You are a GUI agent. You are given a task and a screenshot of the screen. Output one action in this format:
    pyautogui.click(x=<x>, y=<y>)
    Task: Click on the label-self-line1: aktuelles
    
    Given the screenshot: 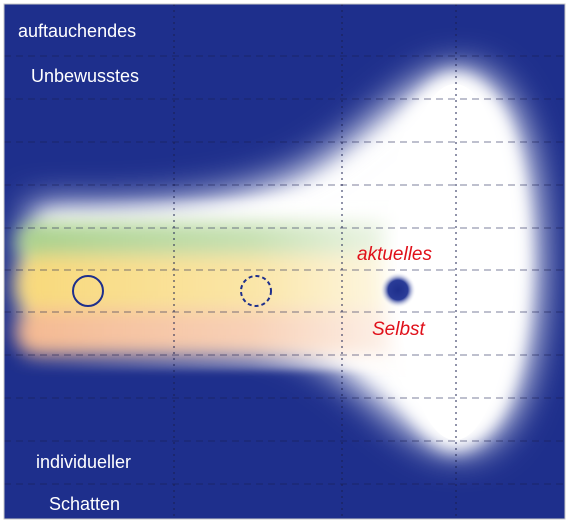 What is the action you would take?
    pyautogui.click(x=394, y=254)
    